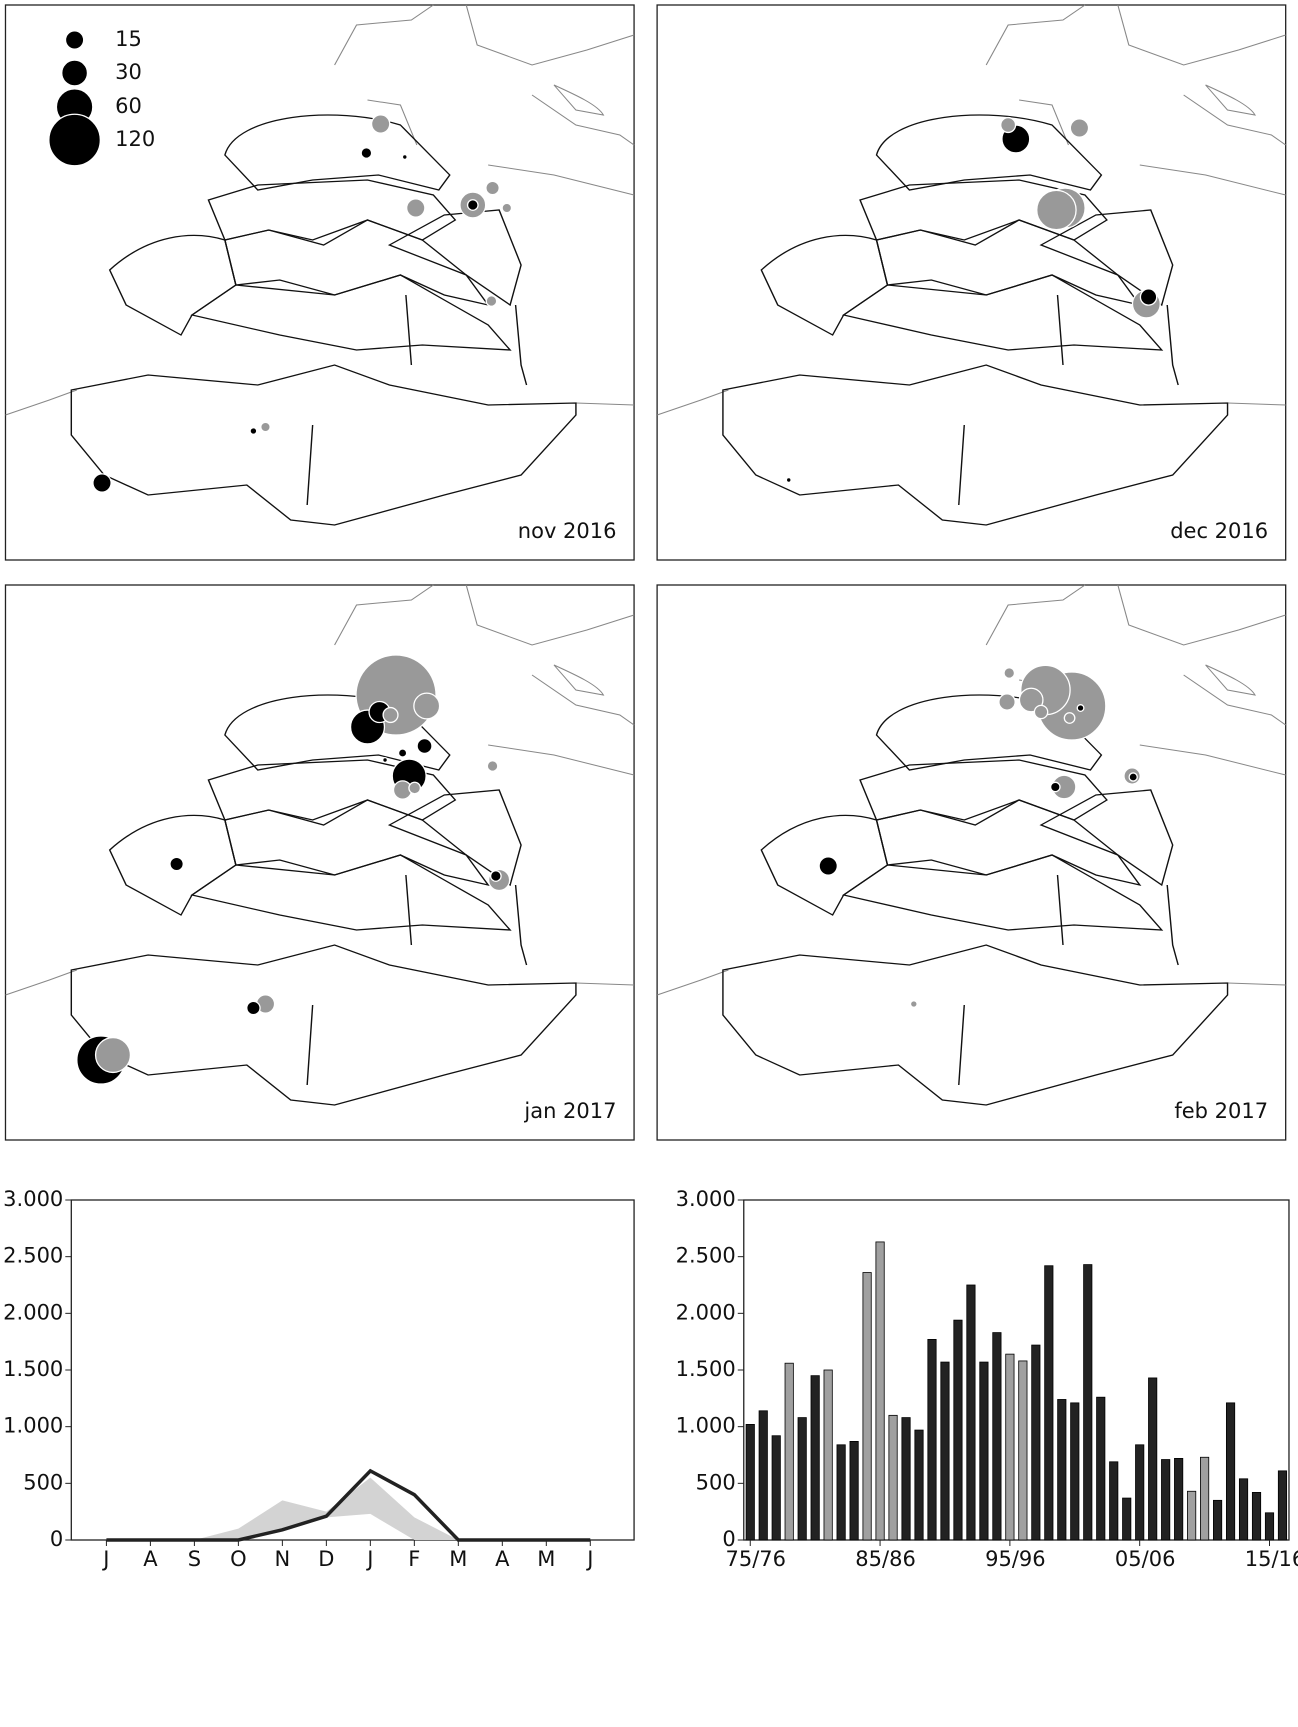  Describe the element at coordinates (128, 72) in the screenshot. I see `legend-label: 30` at that location.